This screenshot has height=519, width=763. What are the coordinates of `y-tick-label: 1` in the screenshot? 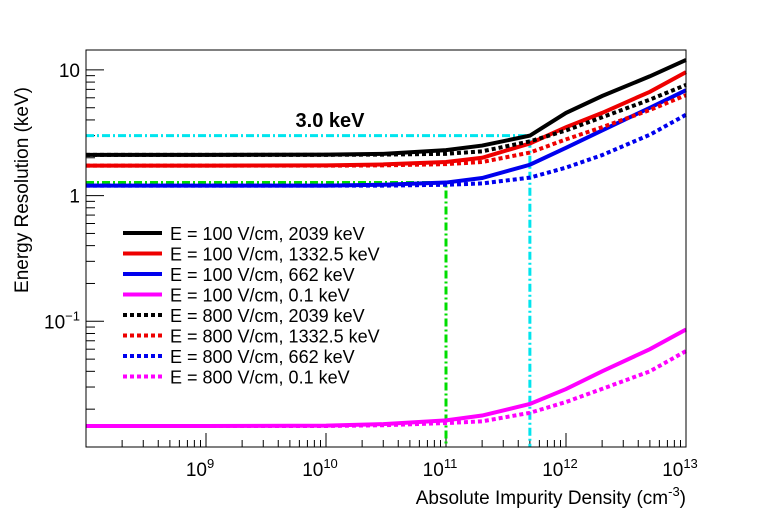 It's located at (74, 197).